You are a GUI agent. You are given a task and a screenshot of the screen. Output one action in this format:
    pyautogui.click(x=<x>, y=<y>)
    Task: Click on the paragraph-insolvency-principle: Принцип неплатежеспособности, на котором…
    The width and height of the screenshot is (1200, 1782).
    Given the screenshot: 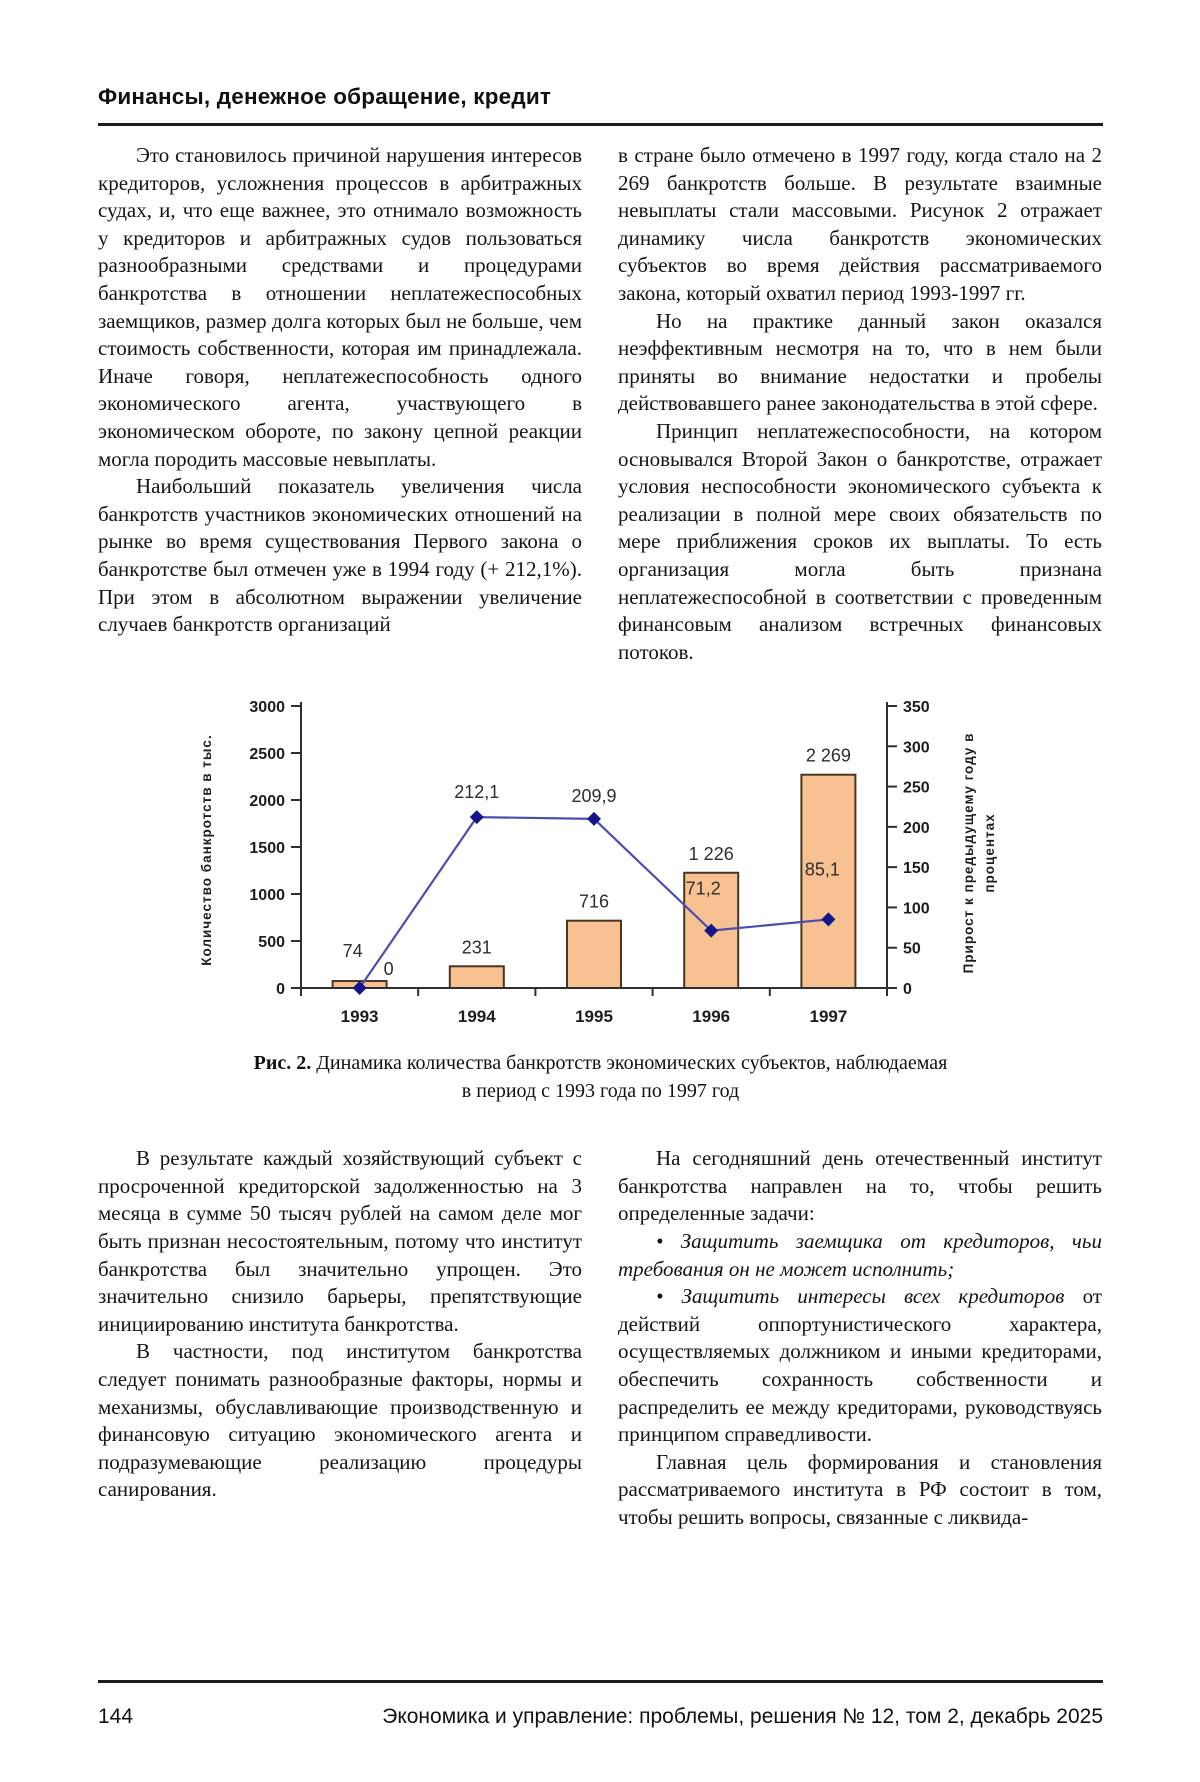 What is the action you would take?
    pyautogui.click(x=860, y=541)
    